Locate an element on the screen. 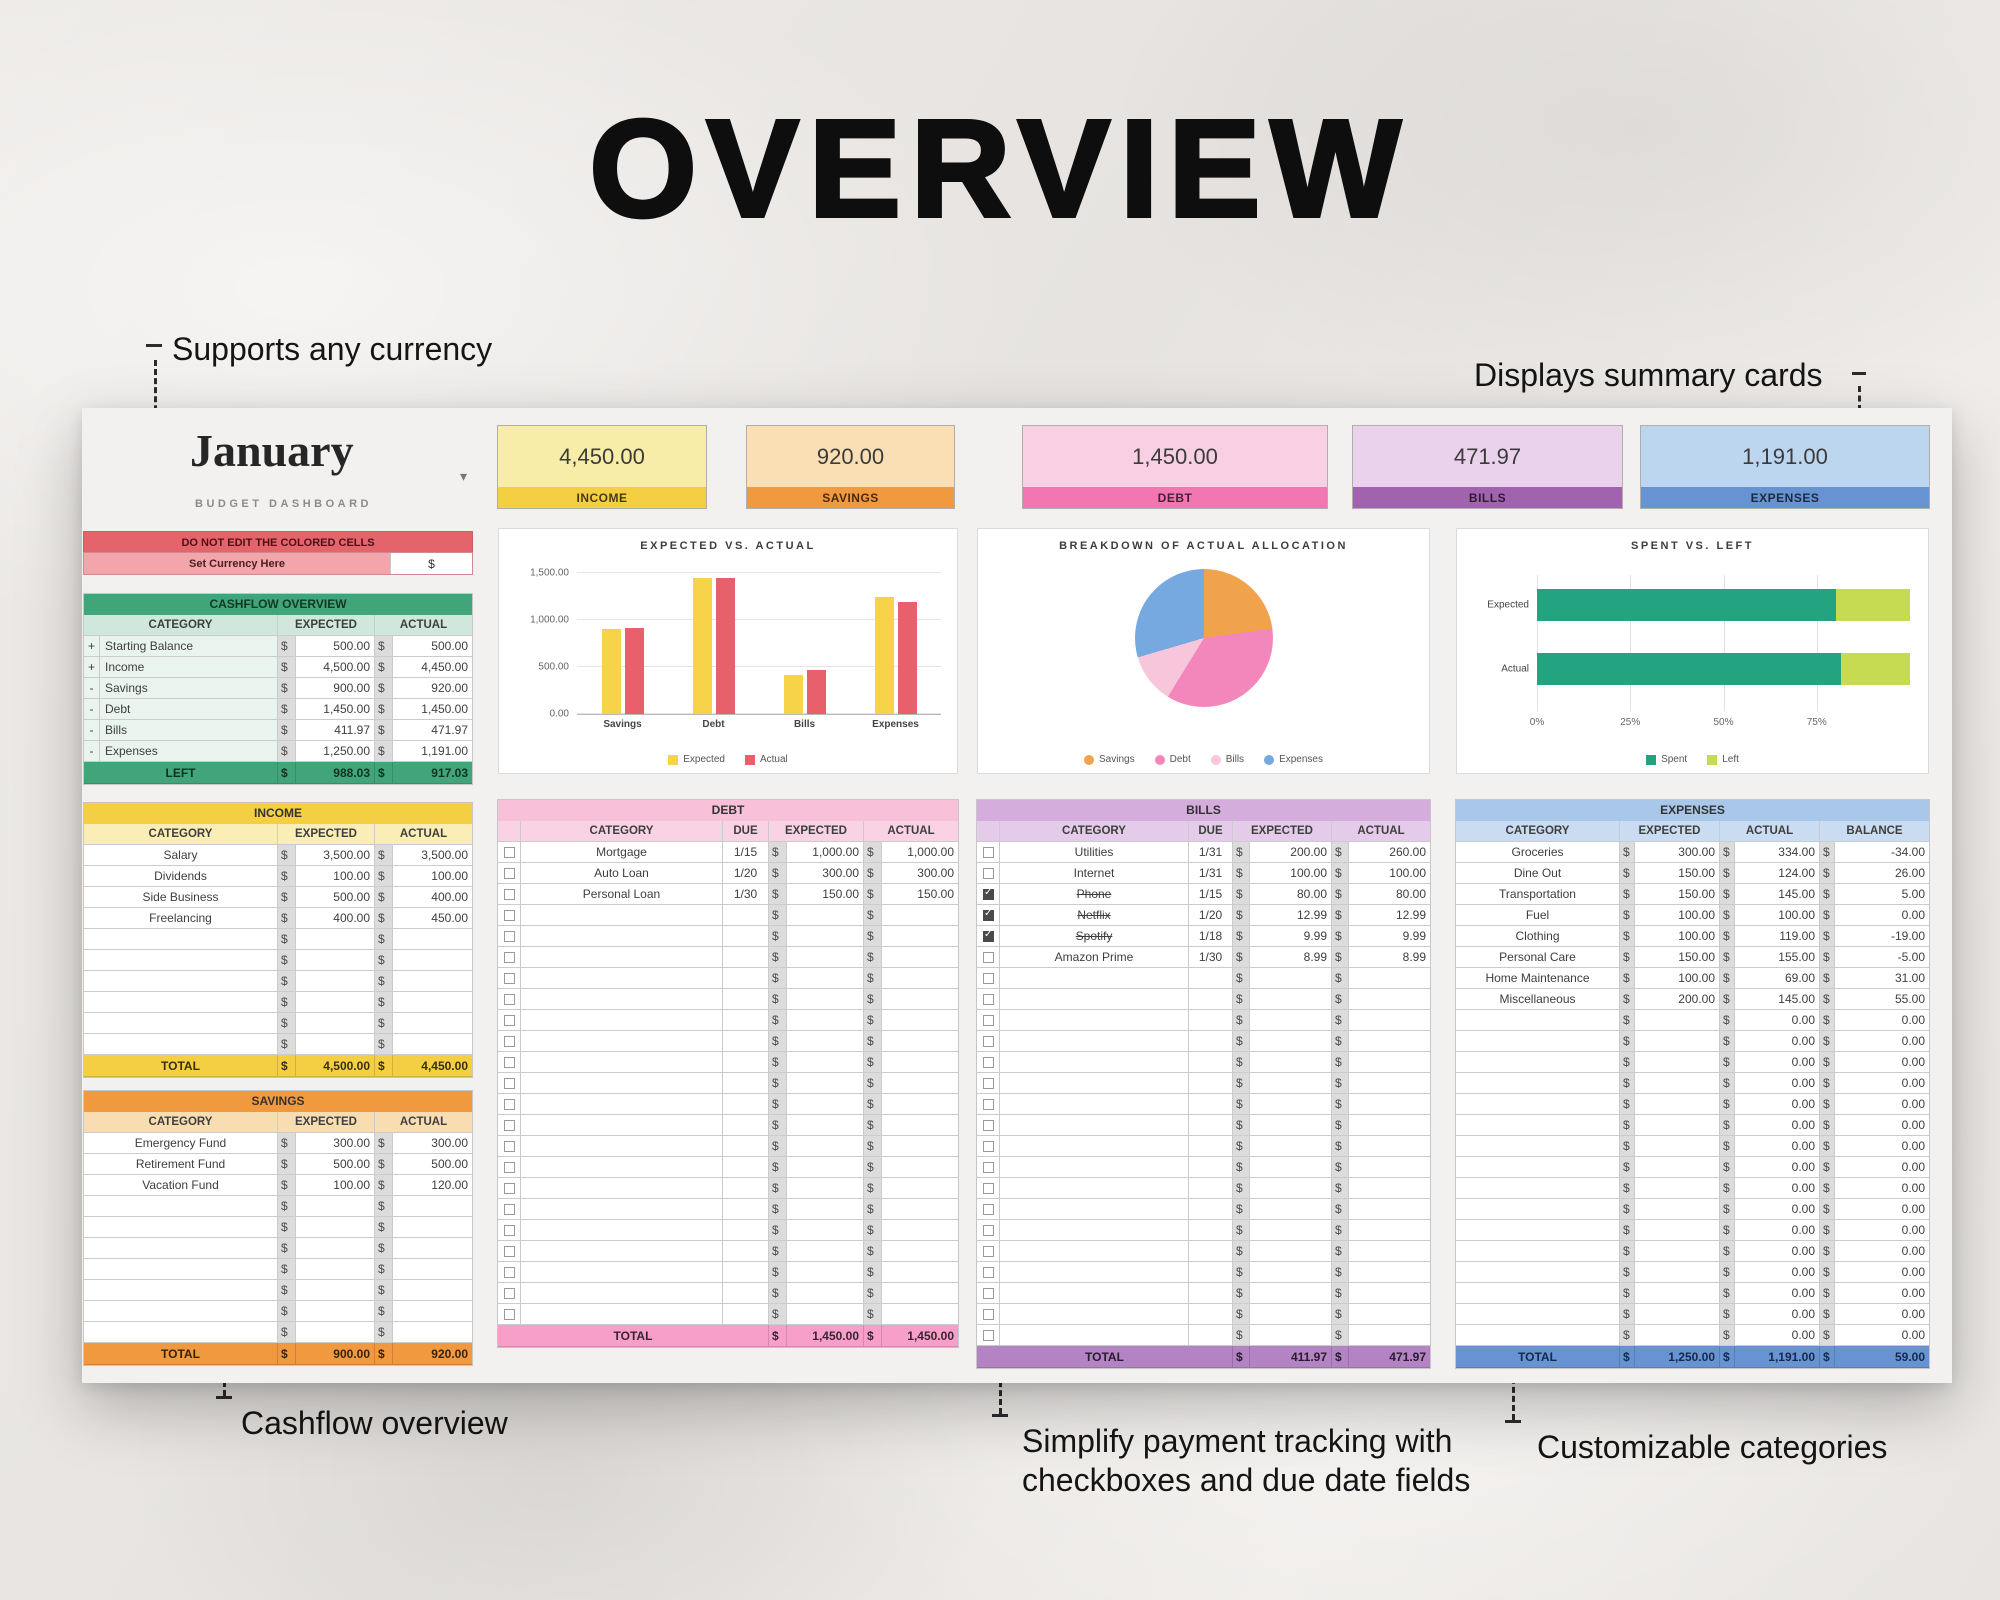 Image resolution: width=2000 pixels, height=1600 pixels. actual-cell: 12.99 is located at coordinates (1389, 915).